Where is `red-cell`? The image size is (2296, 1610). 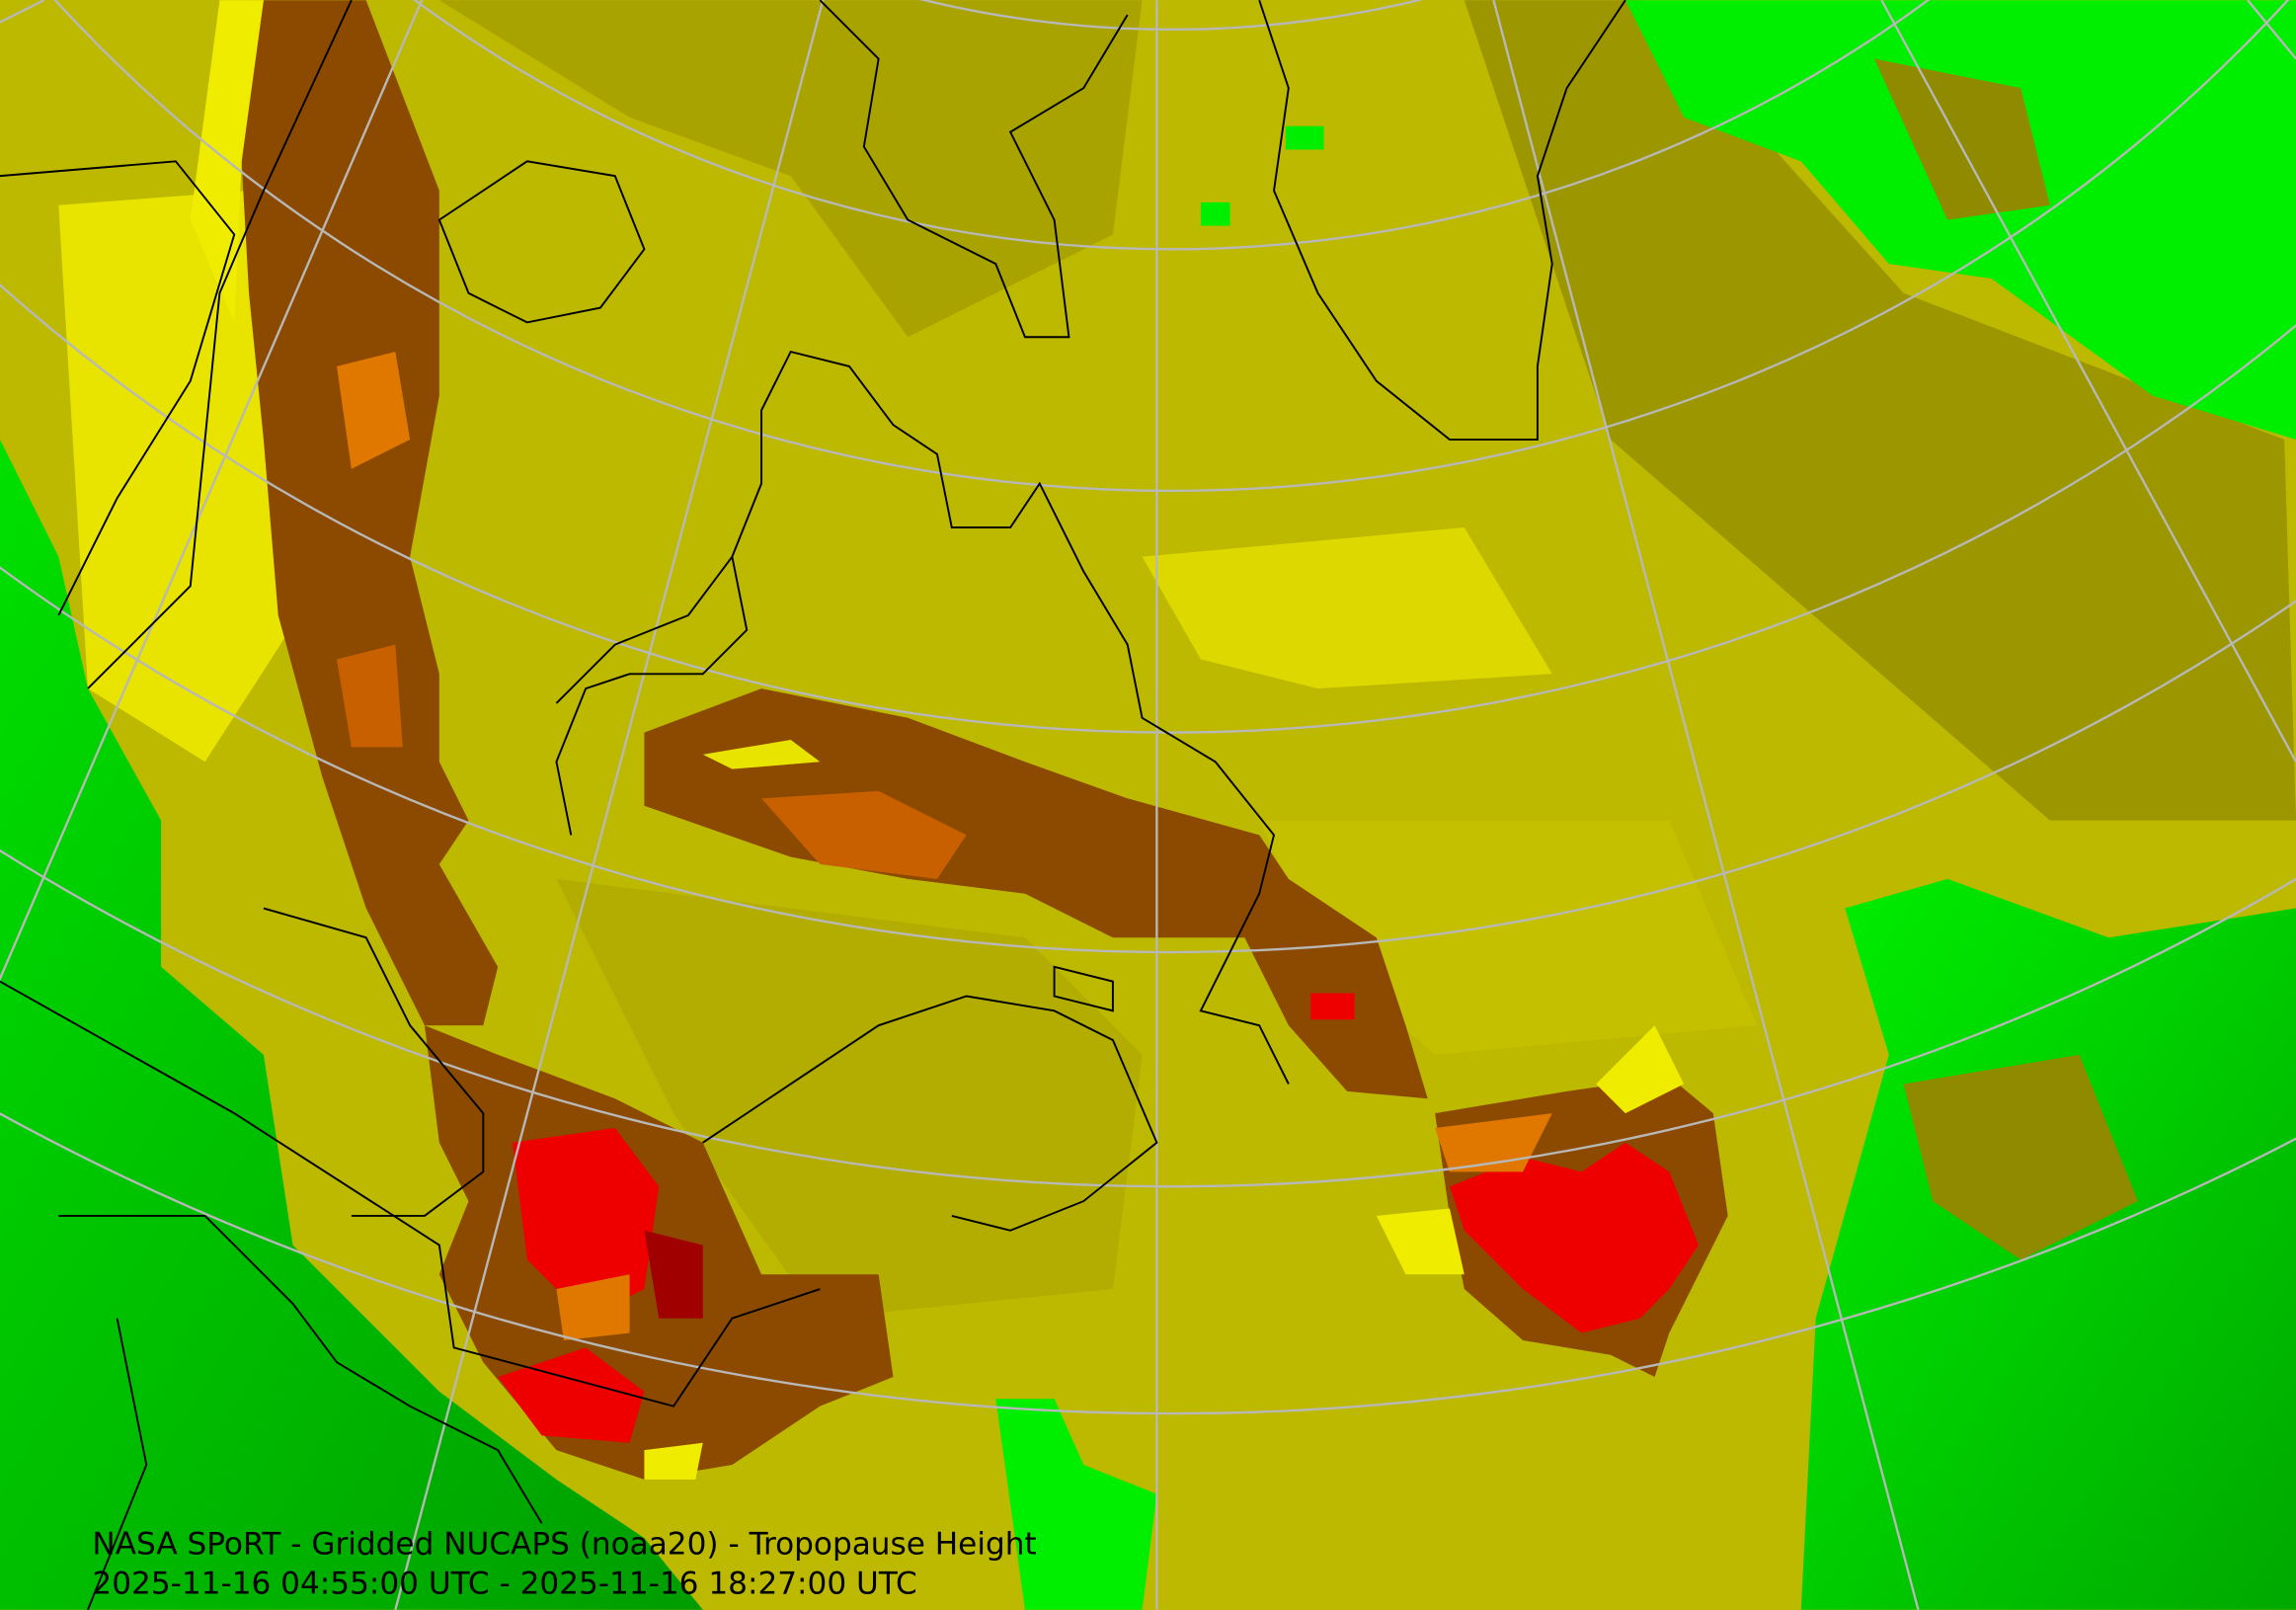
red-cell is located at coordinates (1333, 1006).